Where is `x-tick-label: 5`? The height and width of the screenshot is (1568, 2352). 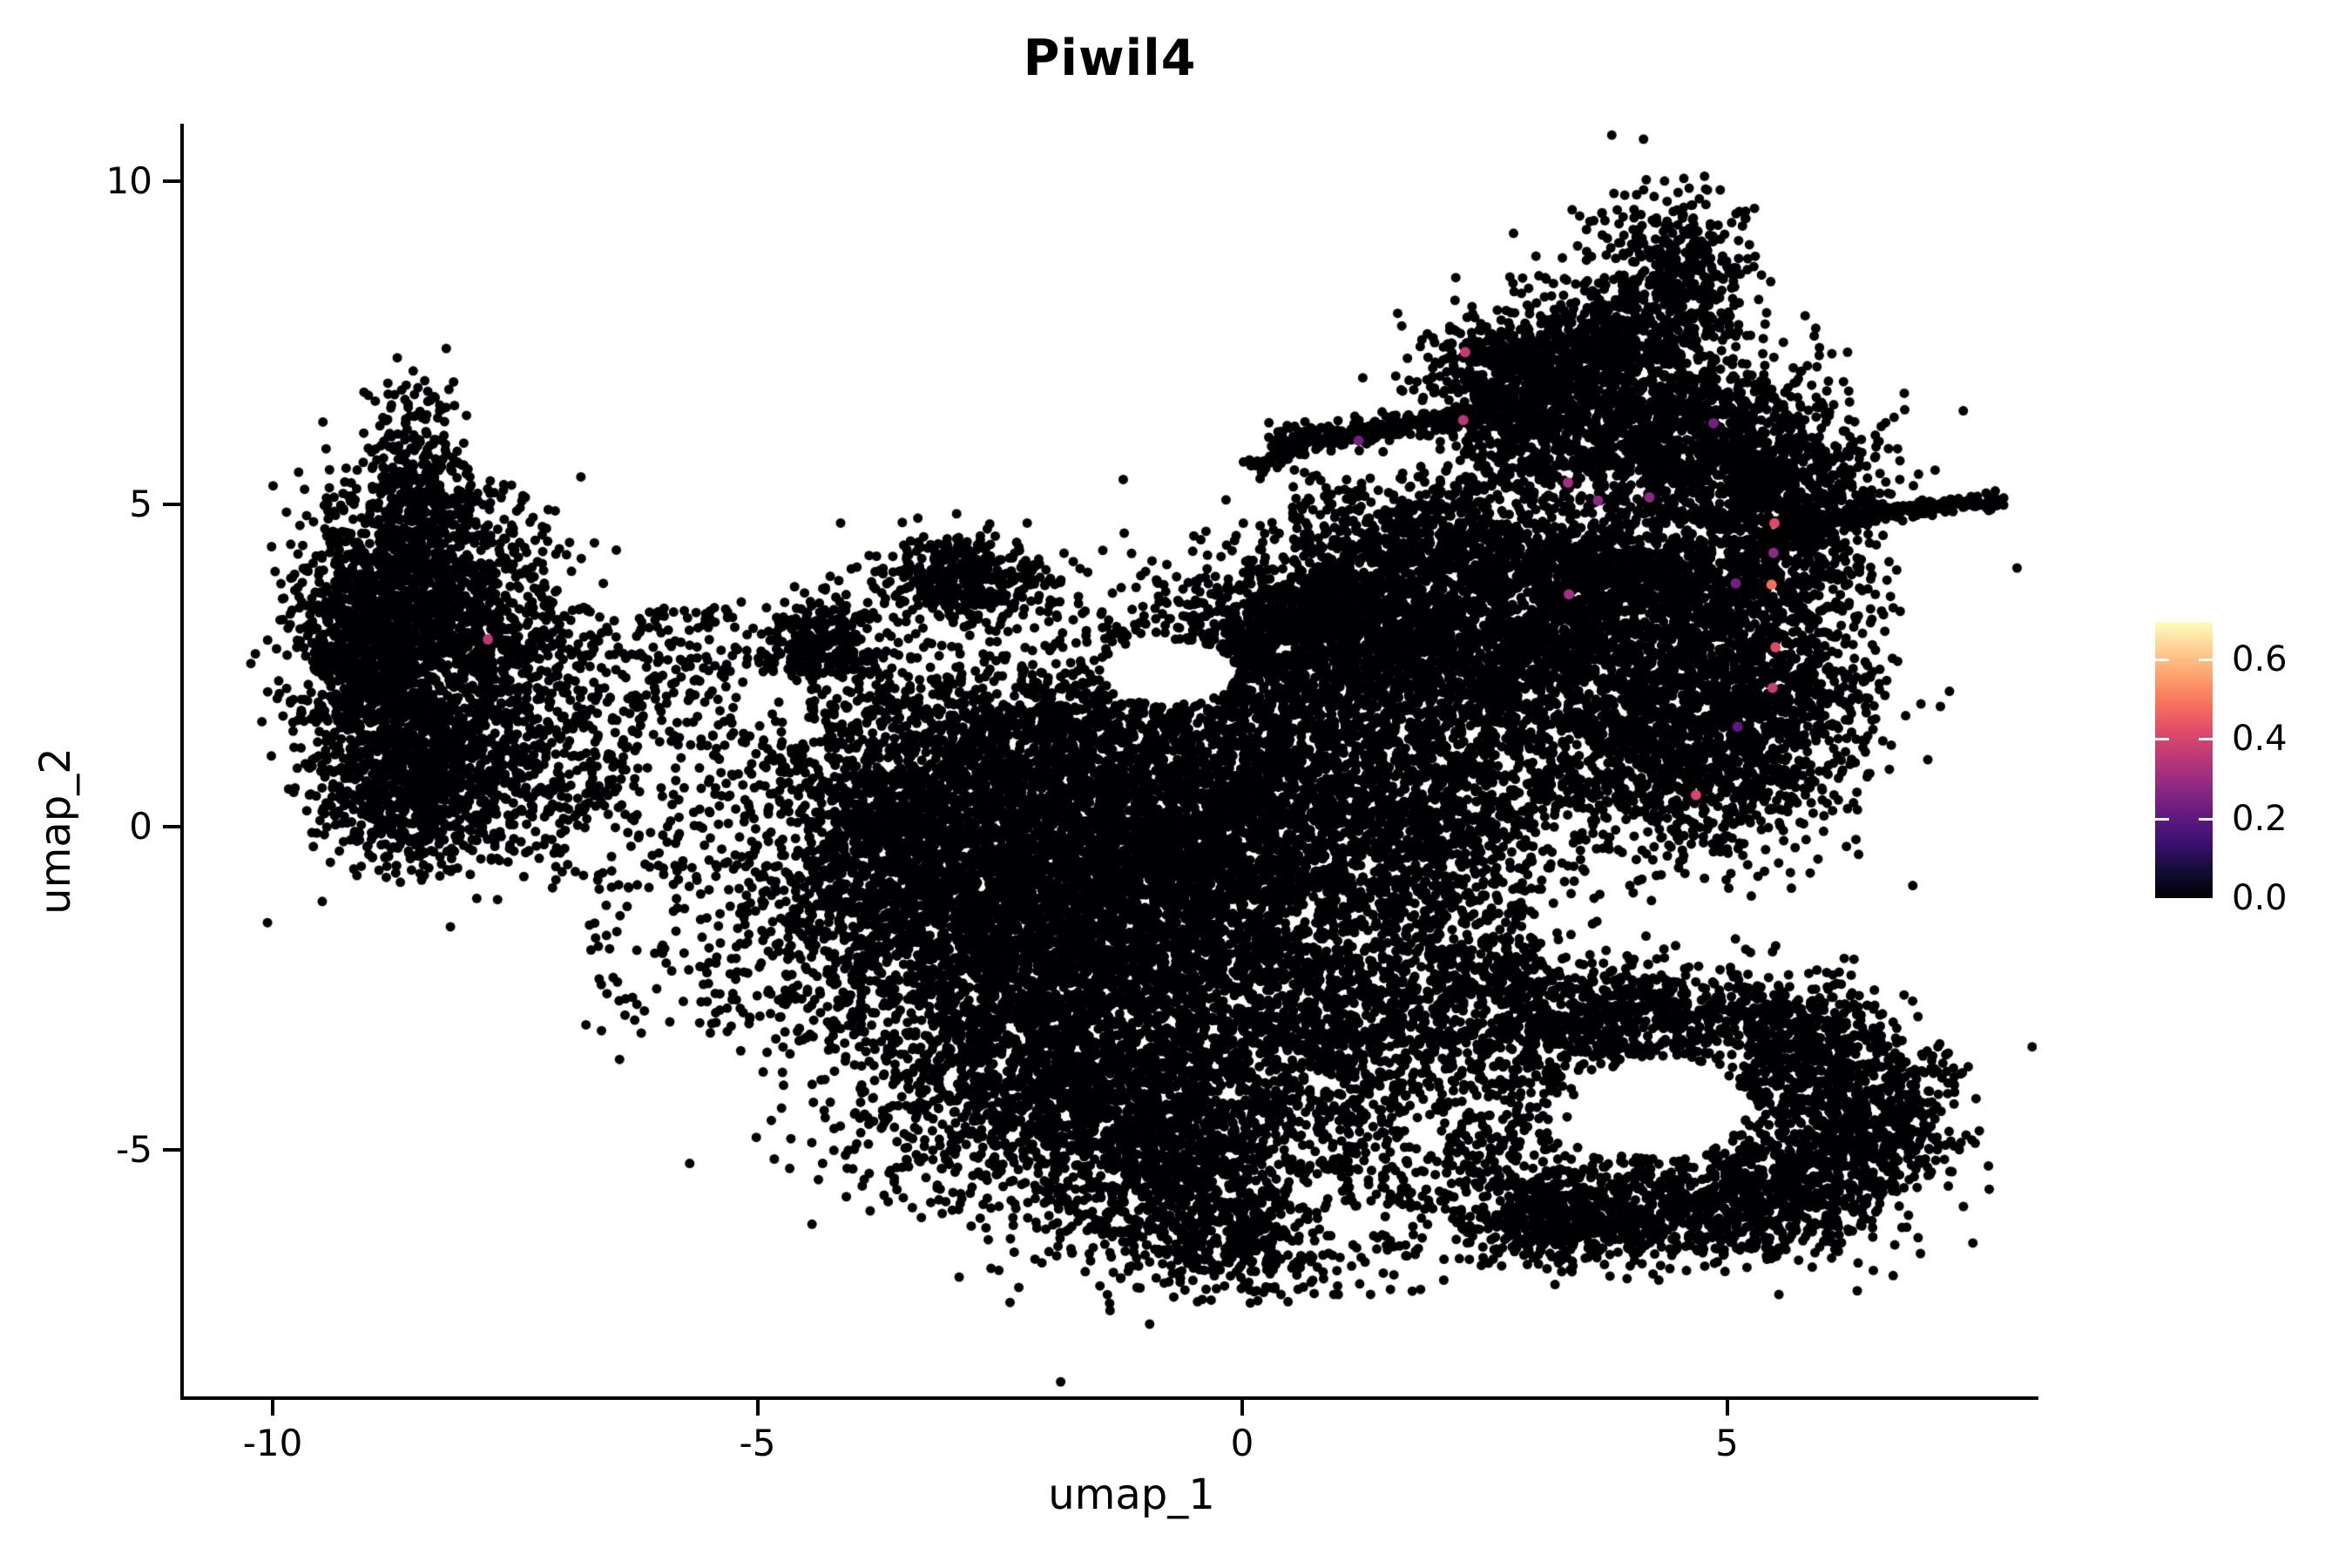 x-tick-label: 5 is located at coordinates (1727, 1443).